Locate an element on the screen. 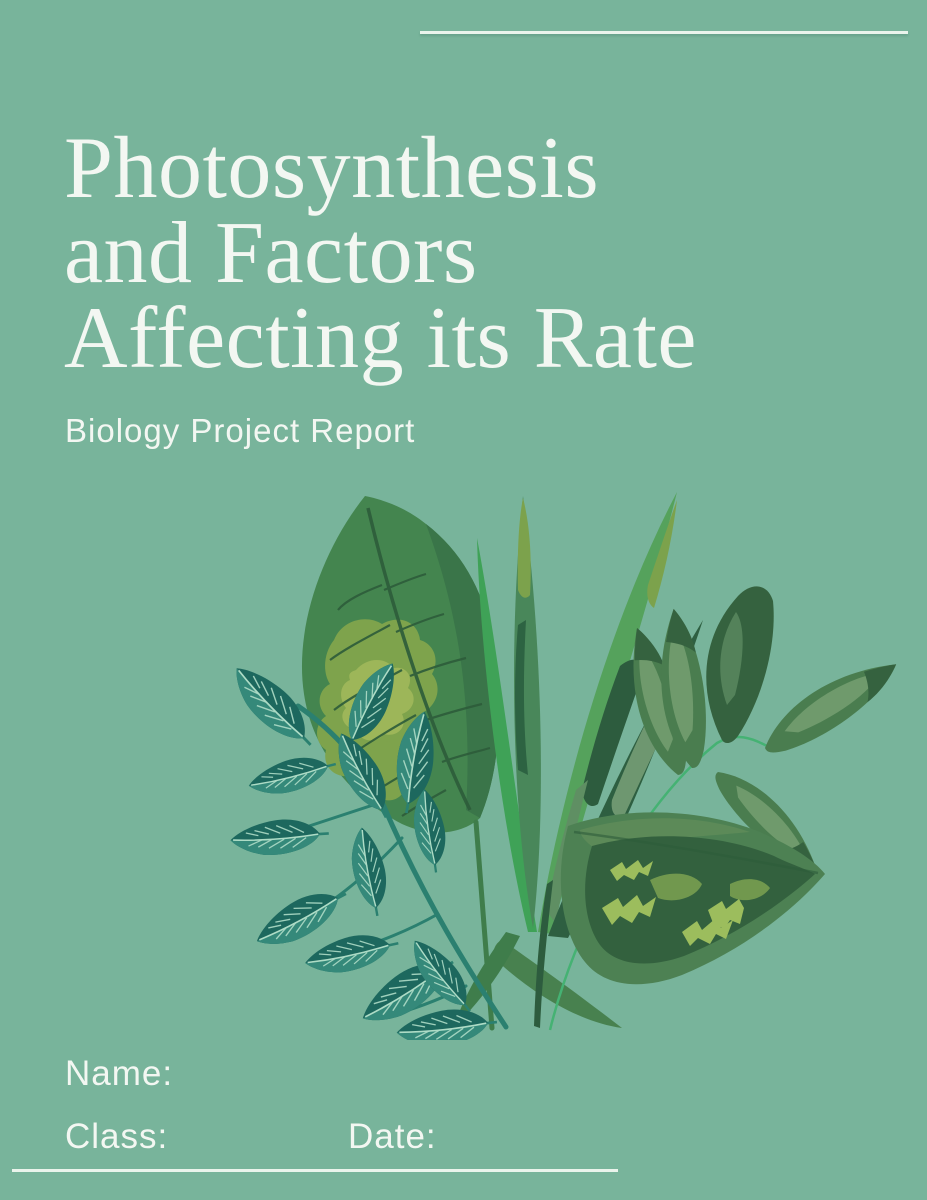 This screenshot has height=1200, width=927. down-blade is located at coordinates (487, 979).